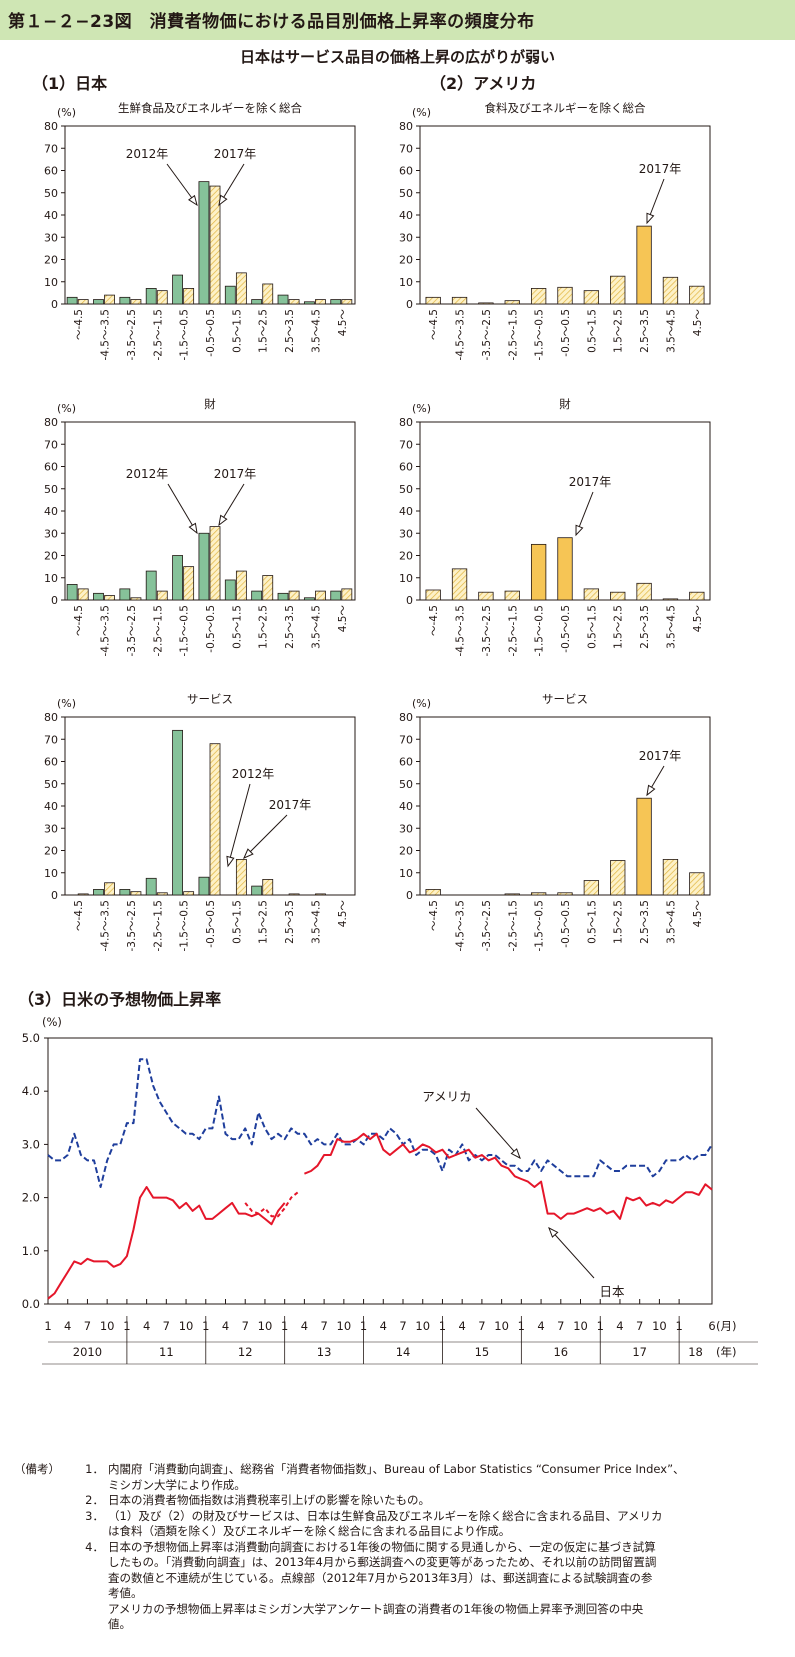 This screenshot has height=1657, width=795. Describe the element at coordinates (403, 1352) in the screenshot. I see `x-year-label: 14` at that location.